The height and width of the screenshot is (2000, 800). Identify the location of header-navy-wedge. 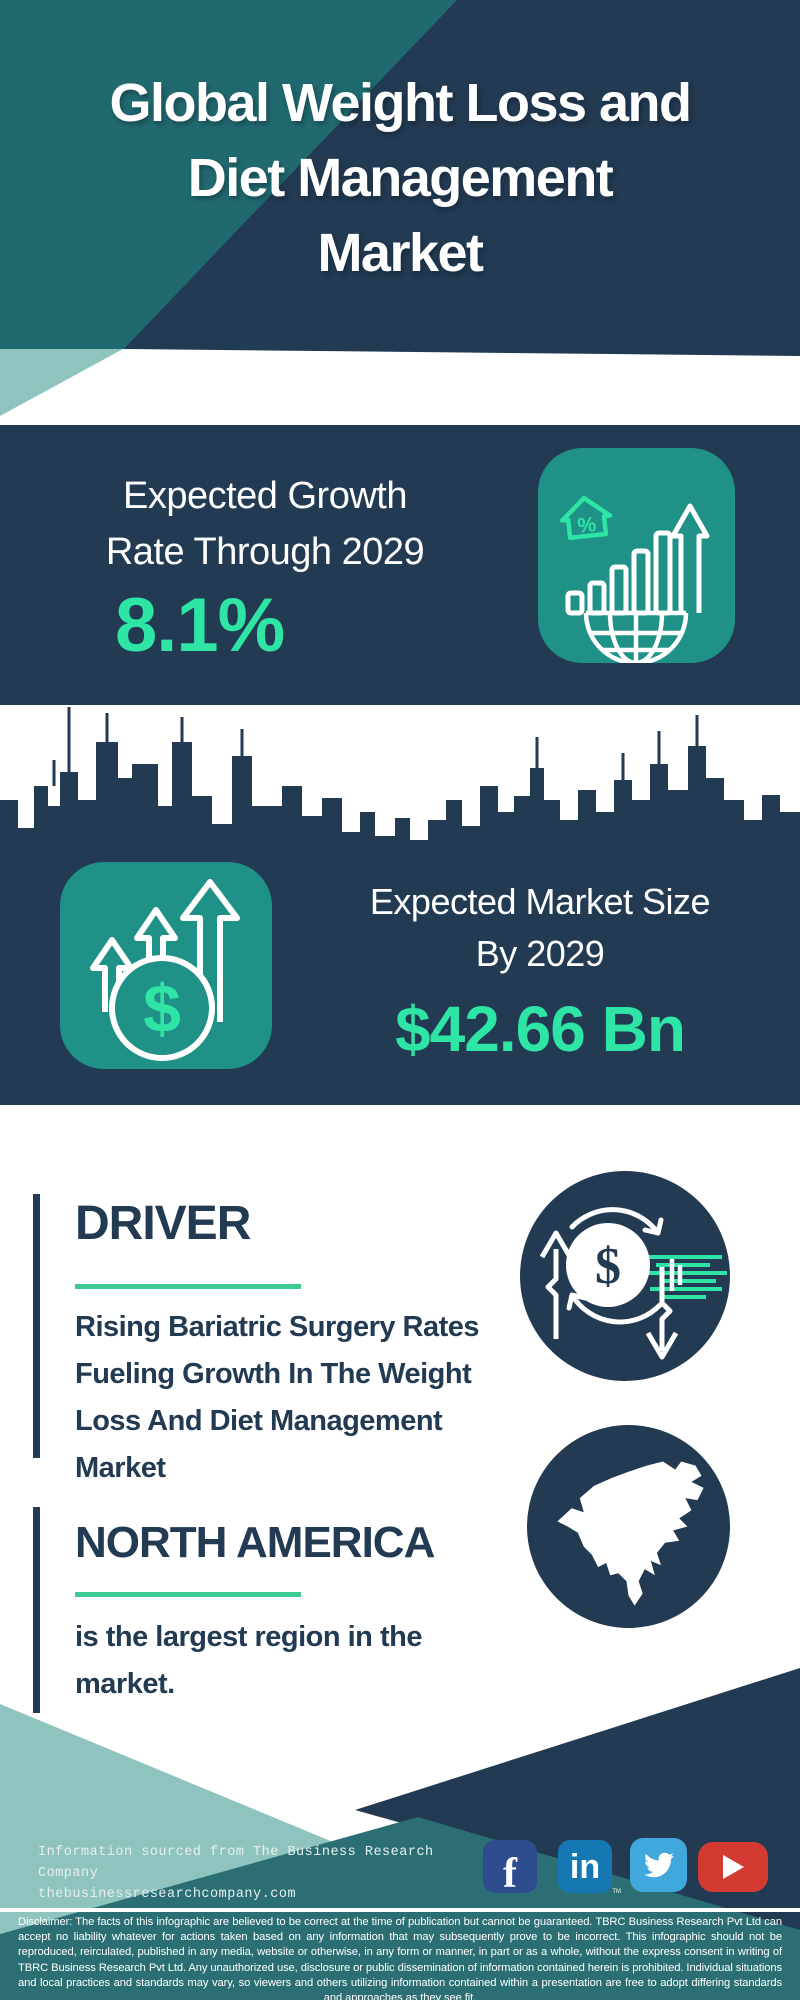
(461, 352).